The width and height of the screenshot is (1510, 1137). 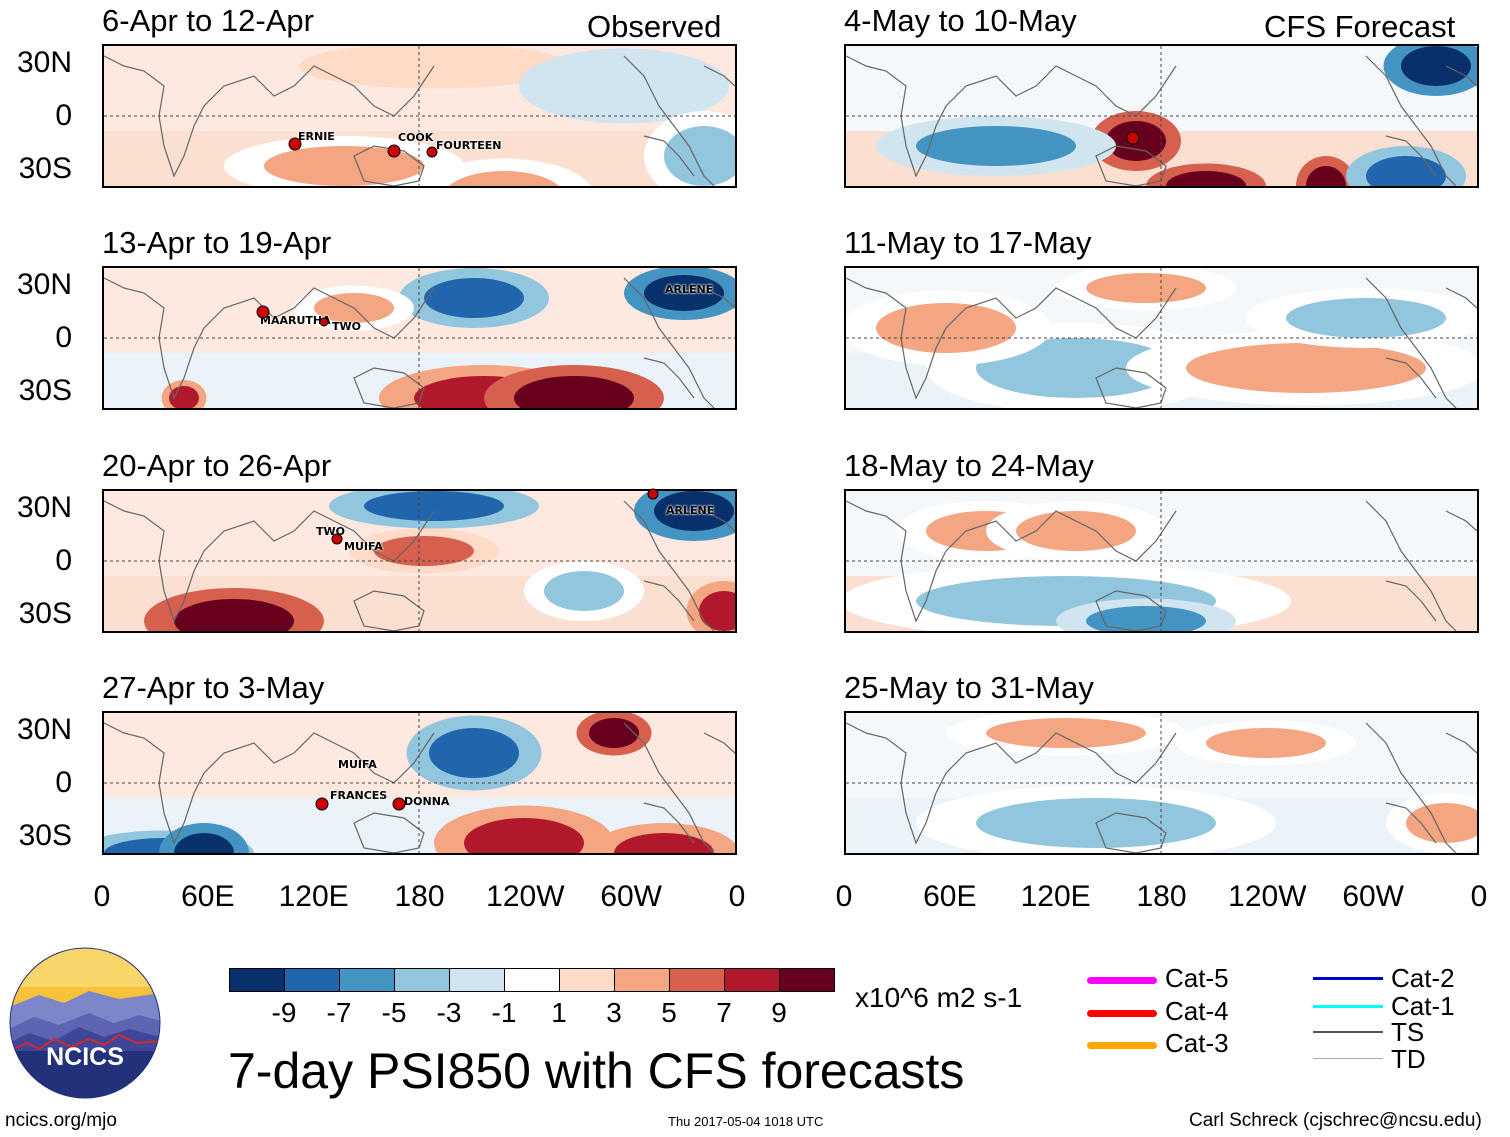 What do you see at coordinates (427, 801) in the screenshot?
I see `storm-label: DONNA` at bounding box center [427, 801].